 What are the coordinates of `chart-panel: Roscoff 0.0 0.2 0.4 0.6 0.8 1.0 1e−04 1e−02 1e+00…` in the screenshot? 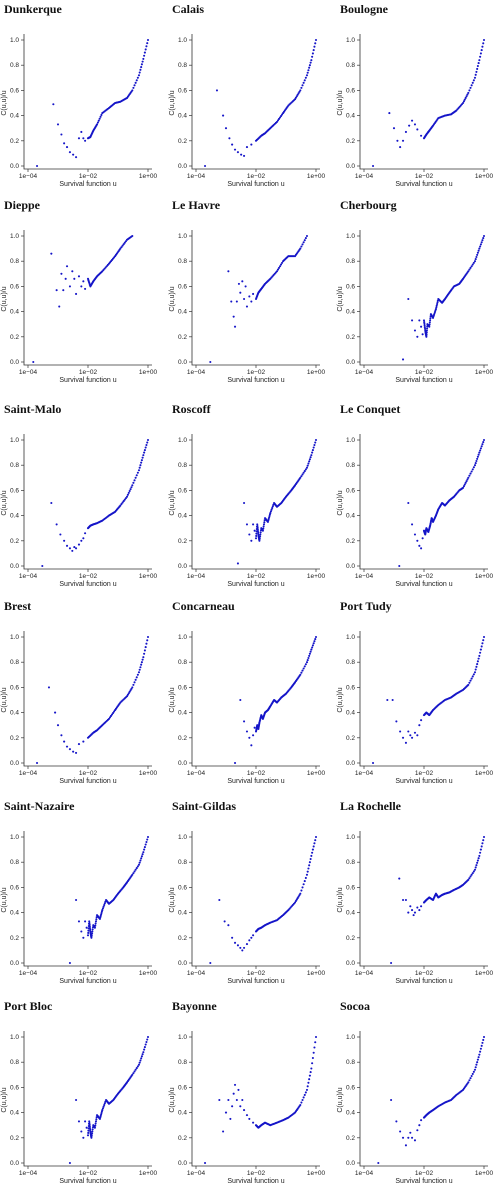 It's located at (249, 498).